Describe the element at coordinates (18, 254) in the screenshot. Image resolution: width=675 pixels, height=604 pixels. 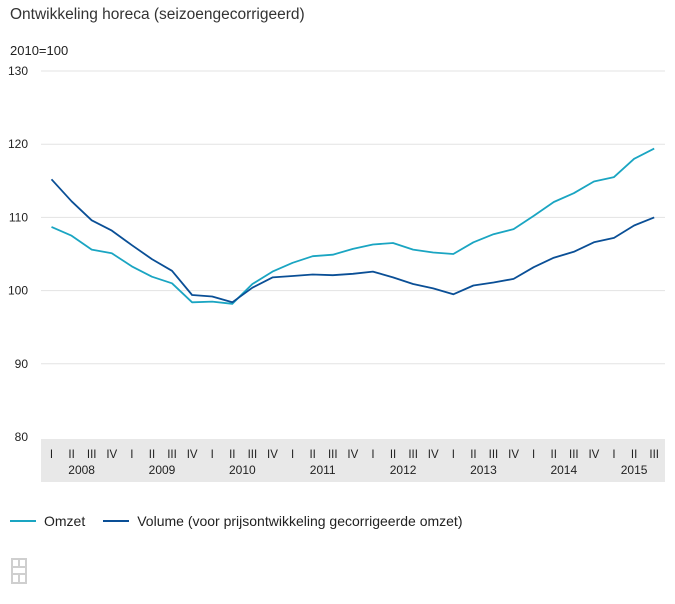
I see `y-axis-ticks: 80 90 100 110 120 130` at that location.